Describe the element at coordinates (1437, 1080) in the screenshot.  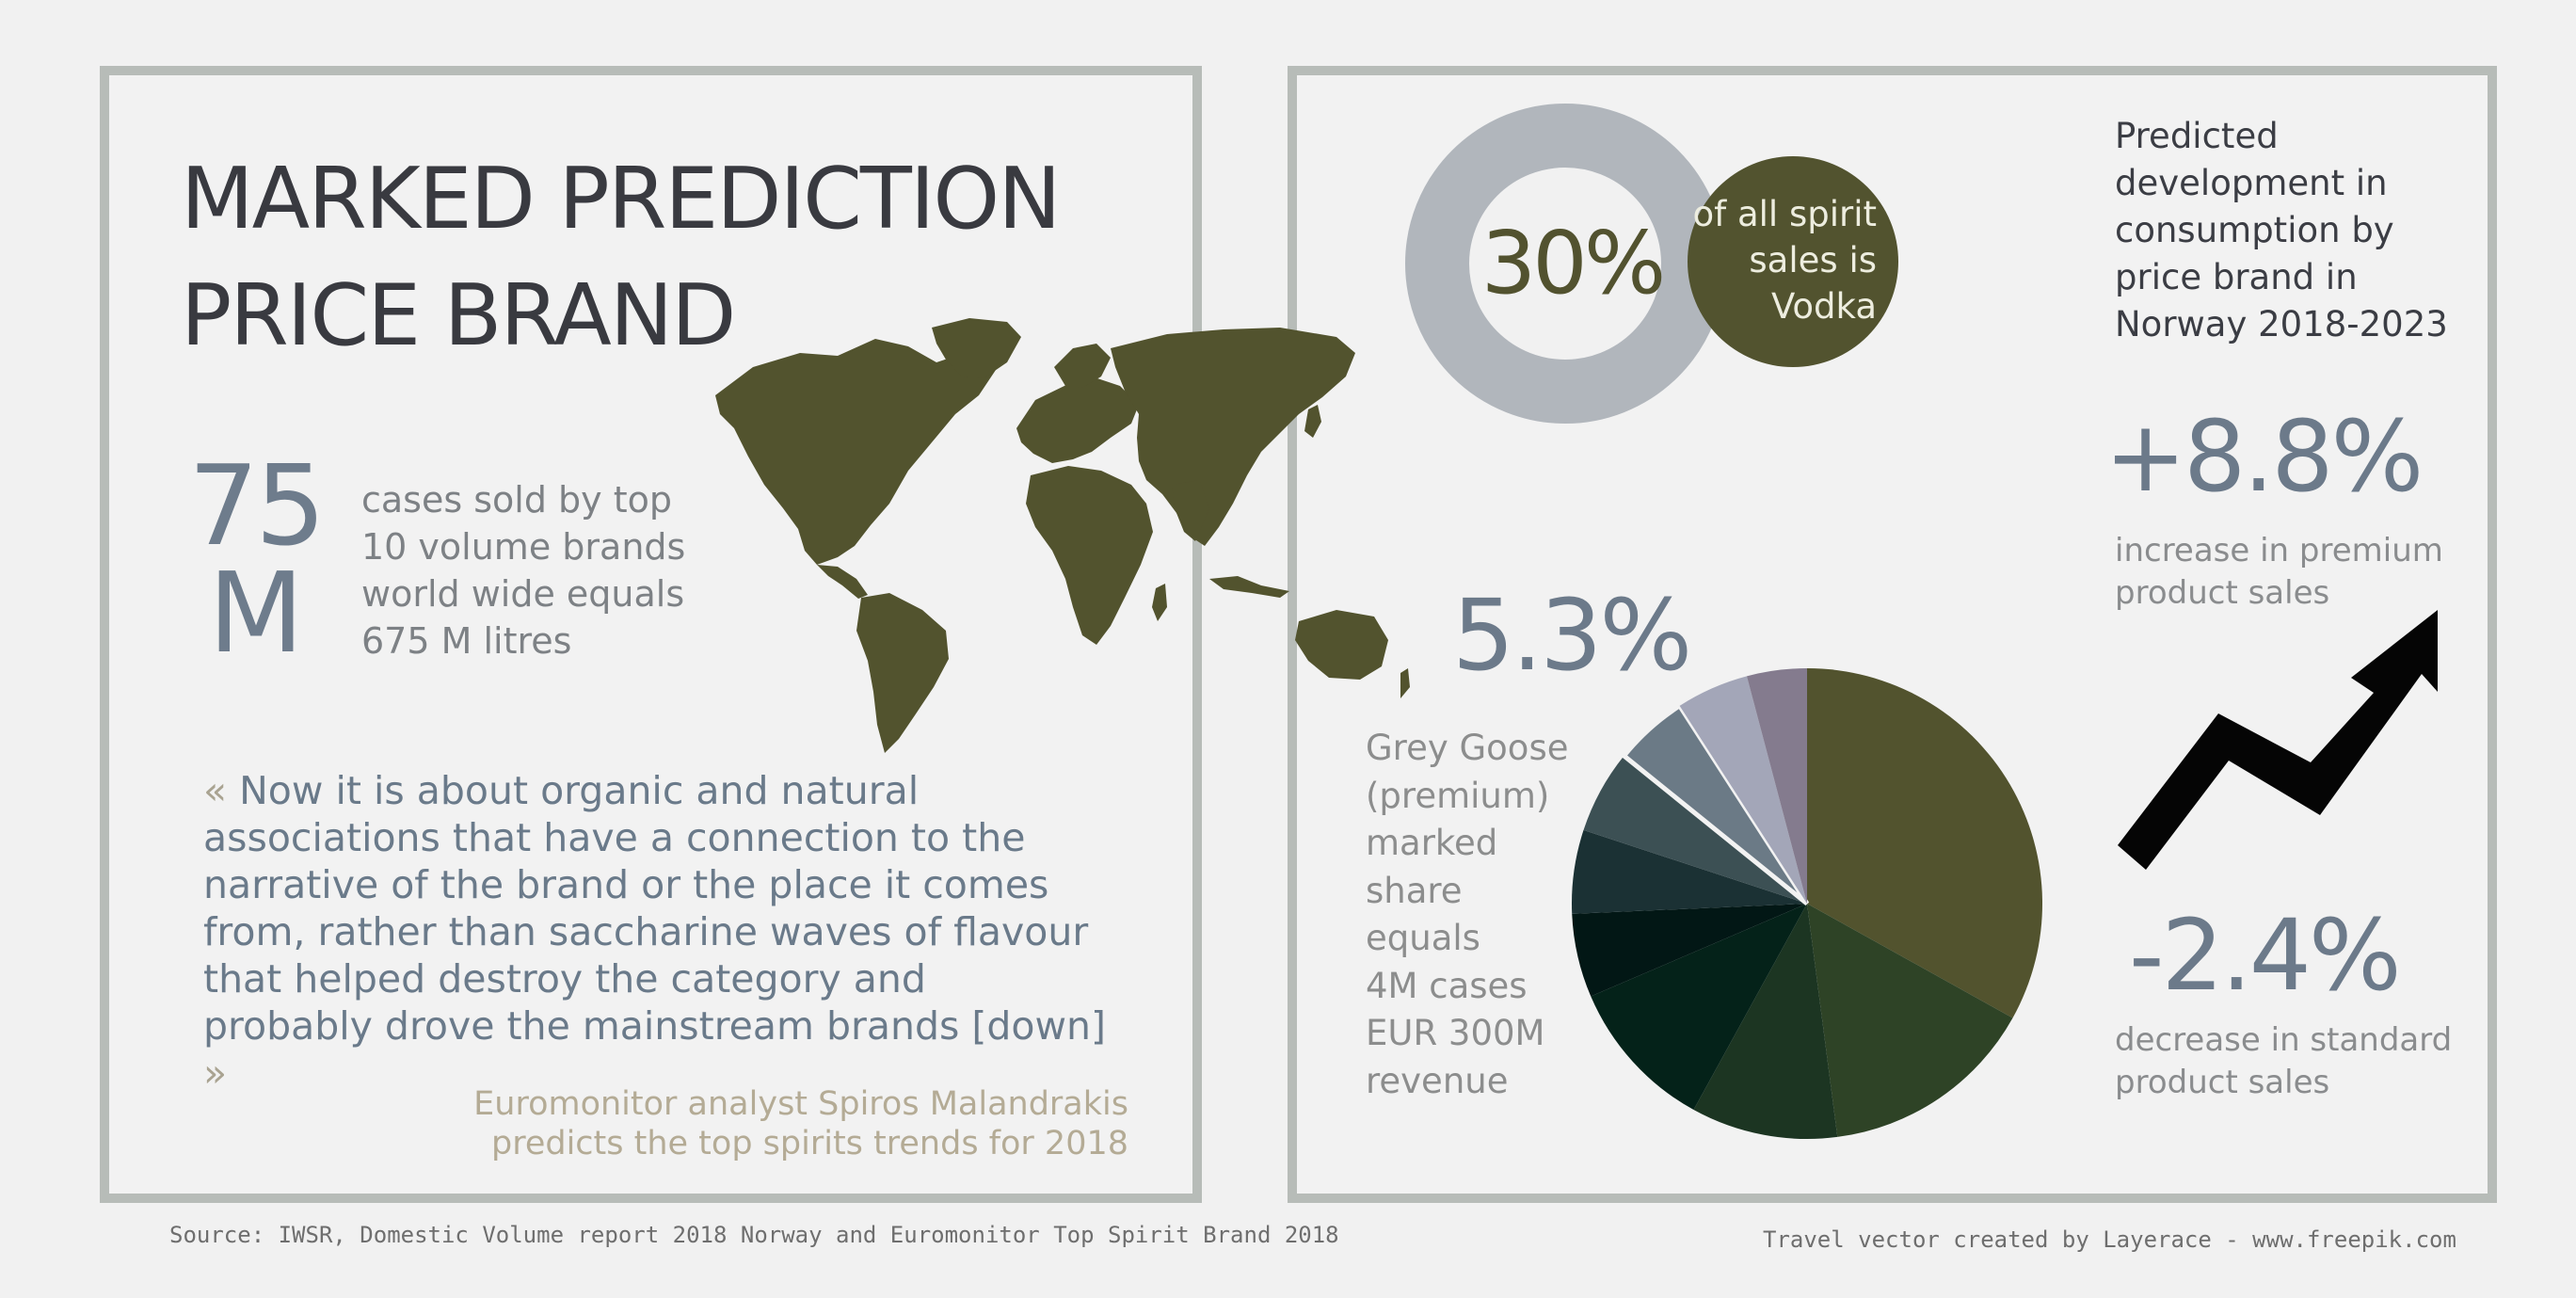
I see `goose-line: revenue` at that location.